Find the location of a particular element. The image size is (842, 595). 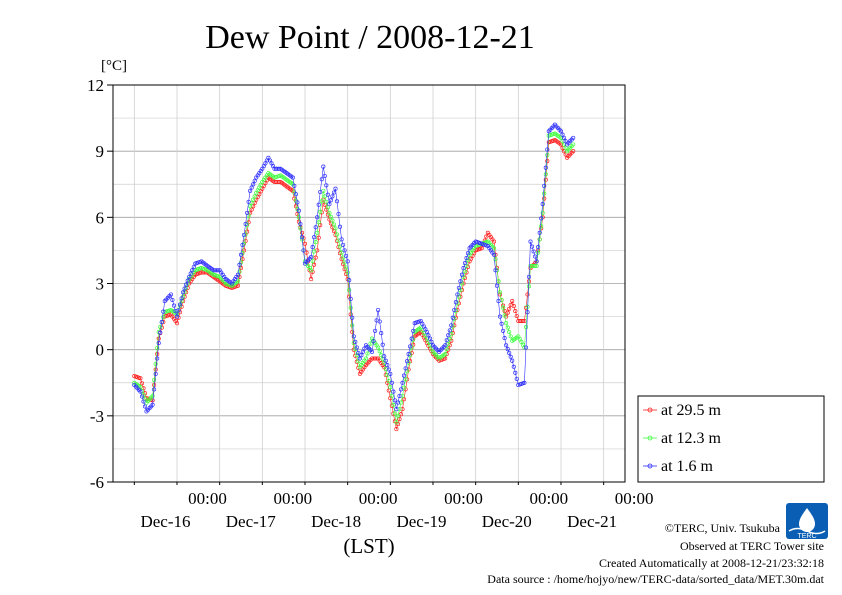

legend-label: at 12.3 m is located at coordinates (691, 438).